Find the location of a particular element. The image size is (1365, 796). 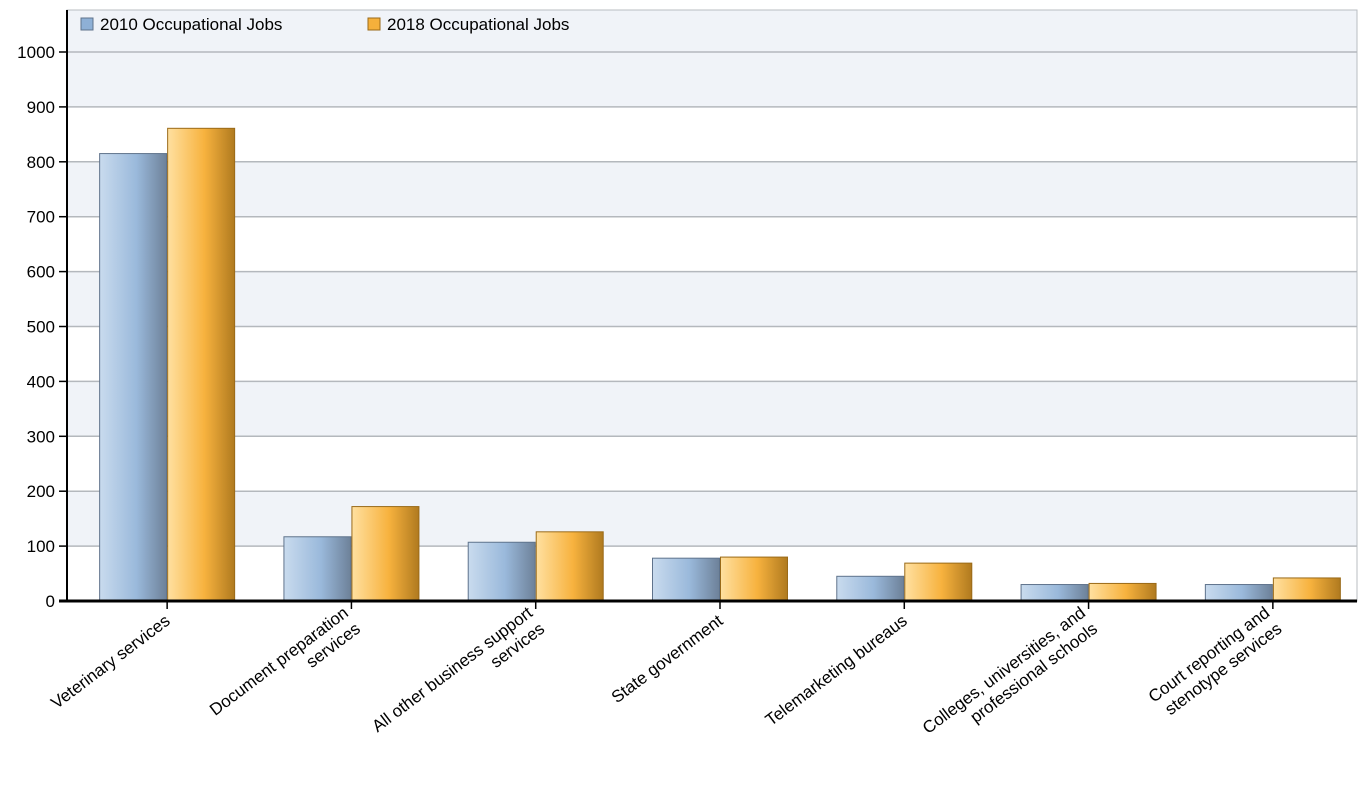

x-category-label: State government is located at coordinates (667, 659).